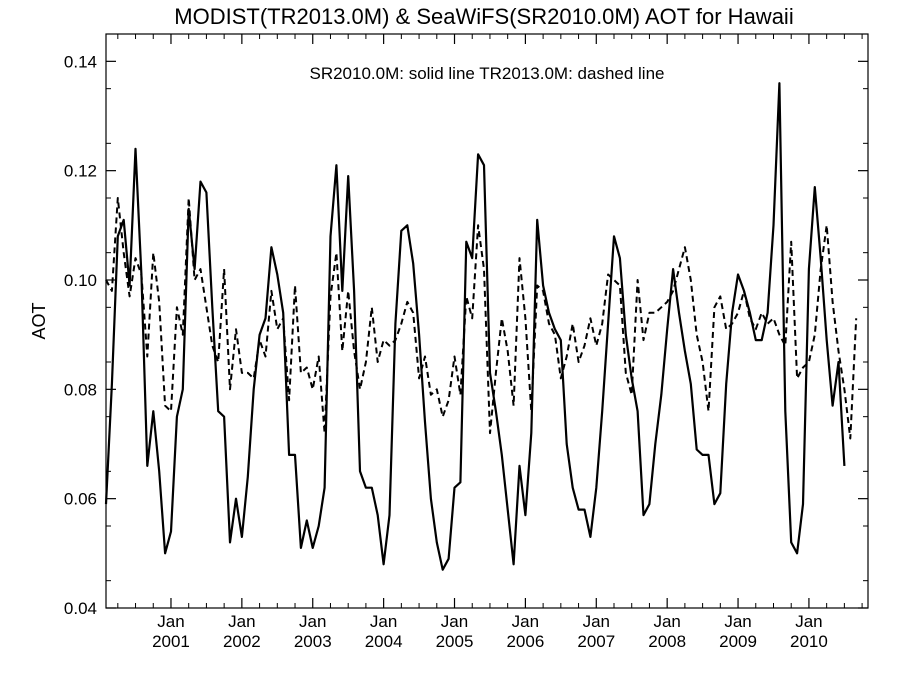  Describe the element at coordinates (313, 641) in the screenshot. I see `x-tick-year-label: 2003` at that location.